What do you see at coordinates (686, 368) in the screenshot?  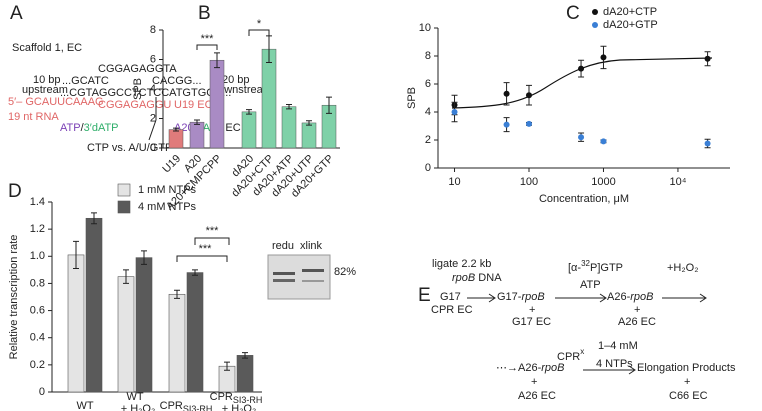 I see `species: Elongation Products` at bounding box center [686, 368].